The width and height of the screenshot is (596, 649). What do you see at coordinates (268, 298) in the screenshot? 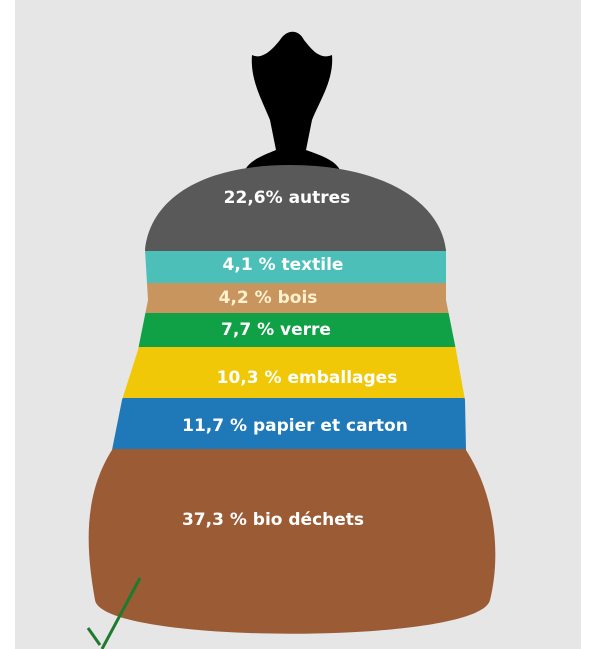
I see `segment-label: 4,2 % bois` at bounding box center [268, 298].